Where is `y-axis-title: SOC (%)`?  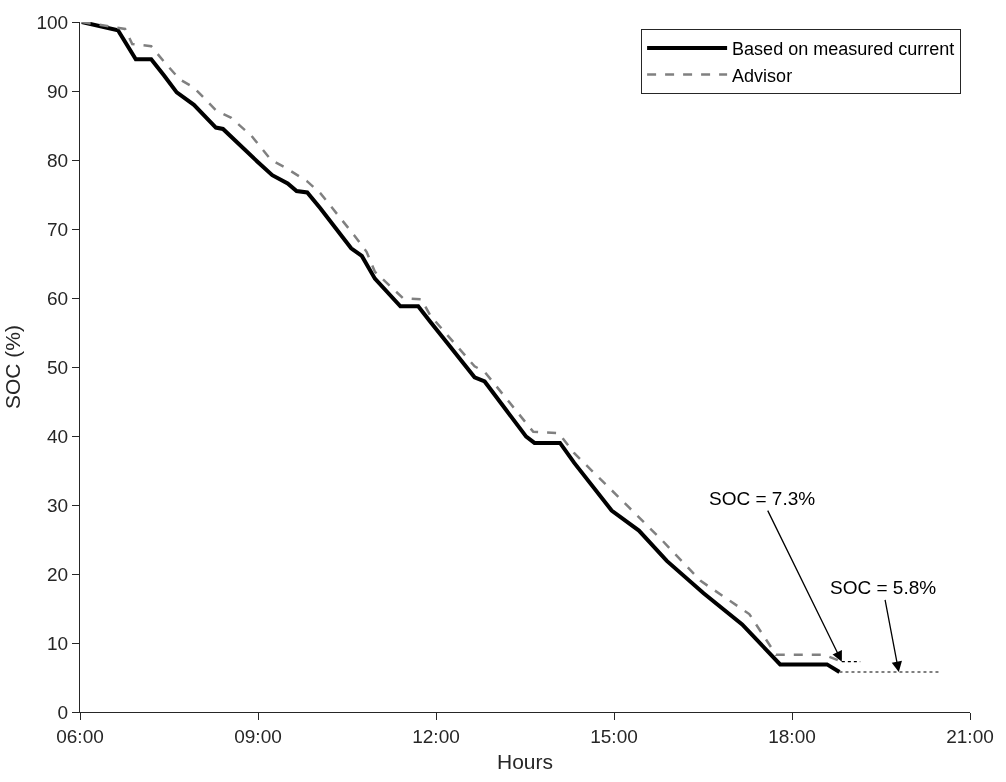
y-axis-title: SOC (%) is located at coordinates (12, 367).